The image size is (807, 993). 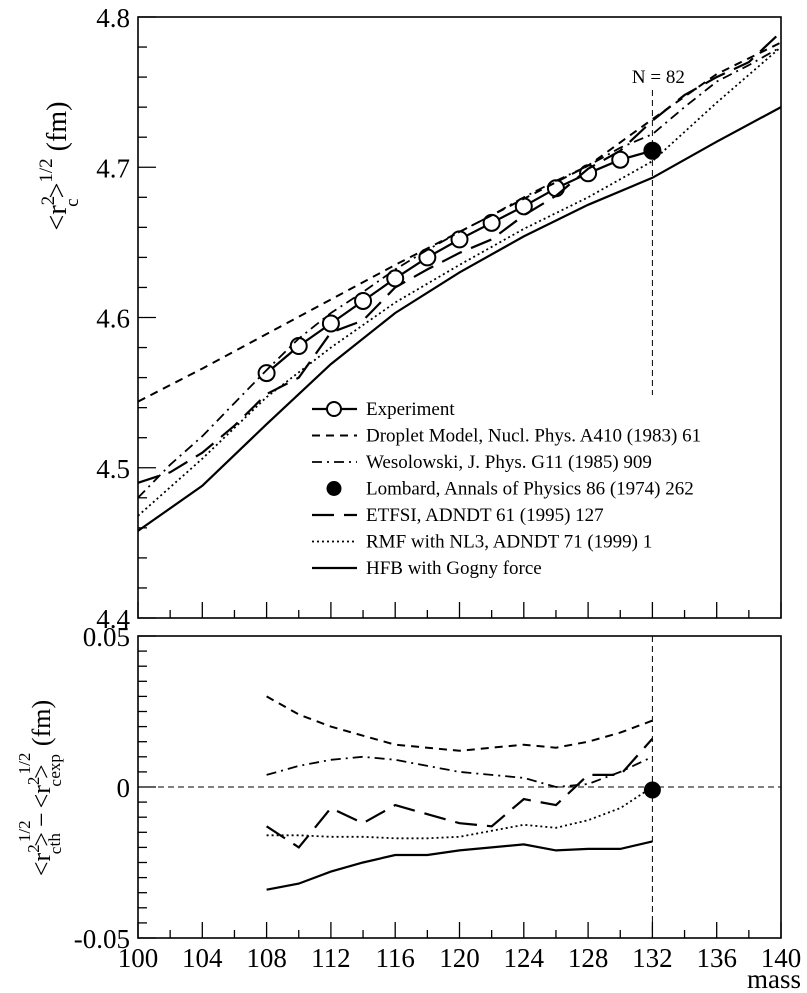 What do you see at coordinates (113, 319) in the screenshot?
I see `y-tick-label: 4.6` at bounding box center [113, 319].